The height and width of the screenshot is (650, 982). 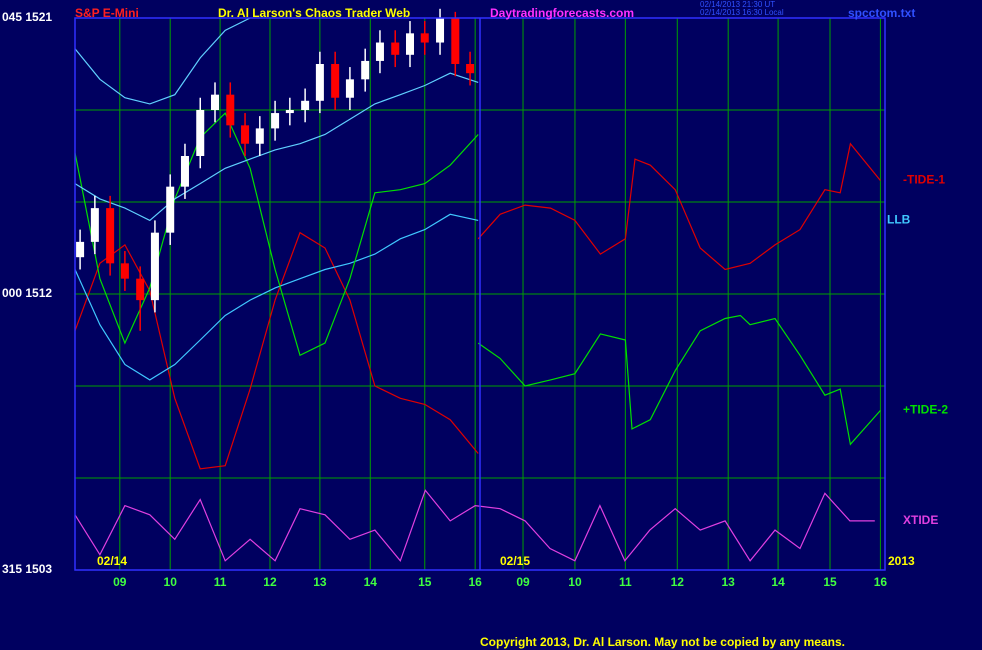 I want to click on timestamp: 02/14/2013 16:30 Local, so click(x=742, y=12).